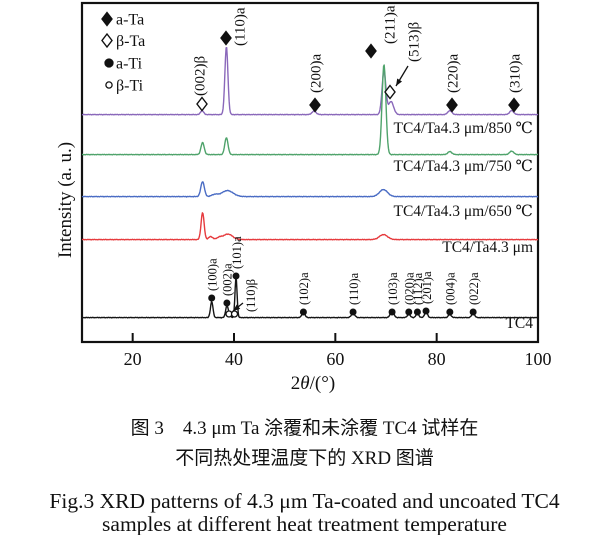 The width and height of the screenshot is (609, 535). Describe the element at coordinates (133, 359) in the screenshot. I see `x-tick-label: 20` at that location.